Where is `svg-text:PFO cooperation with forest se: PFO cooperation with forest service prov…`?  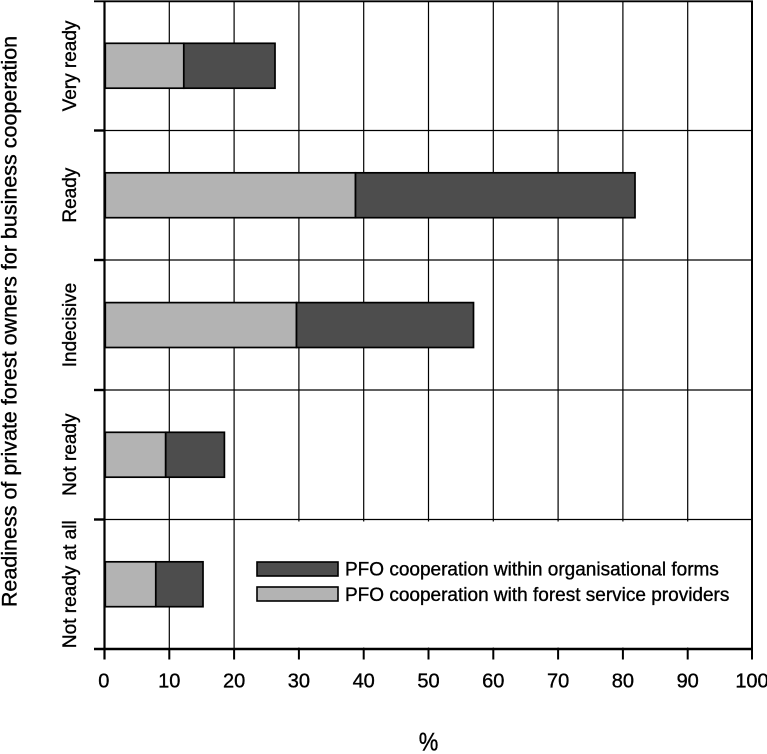 svg-text:PFO cooperation with forest se: PFO cooperation with forest service prov… is located at coordinates (537, 595).